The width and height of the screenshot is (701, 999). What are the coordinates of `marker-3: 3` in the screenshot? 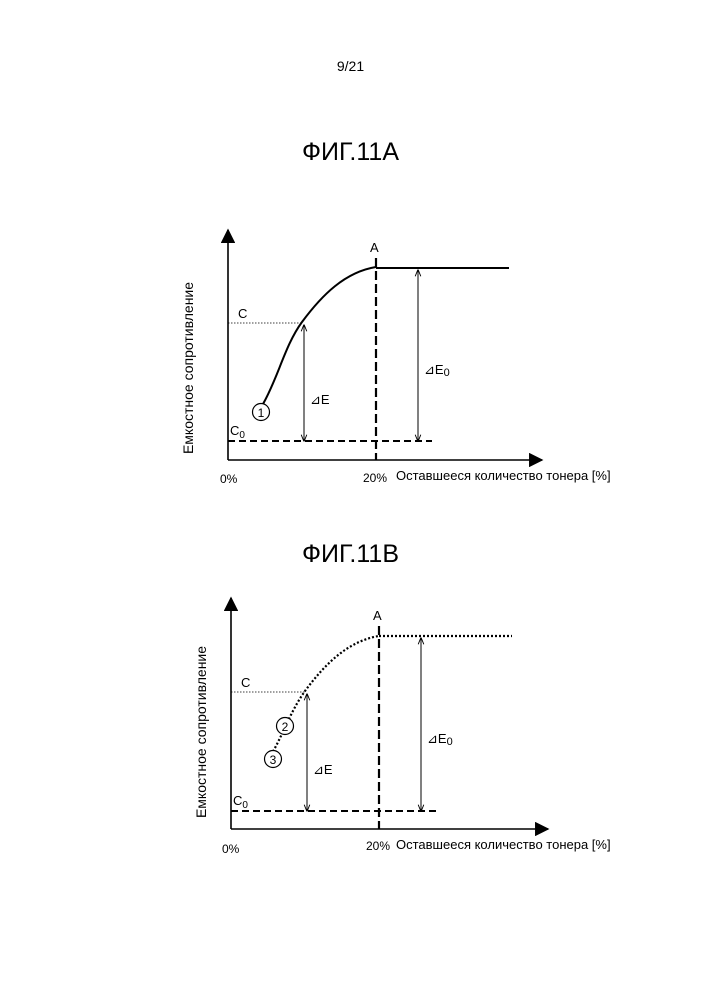 It's located at (273, 759).